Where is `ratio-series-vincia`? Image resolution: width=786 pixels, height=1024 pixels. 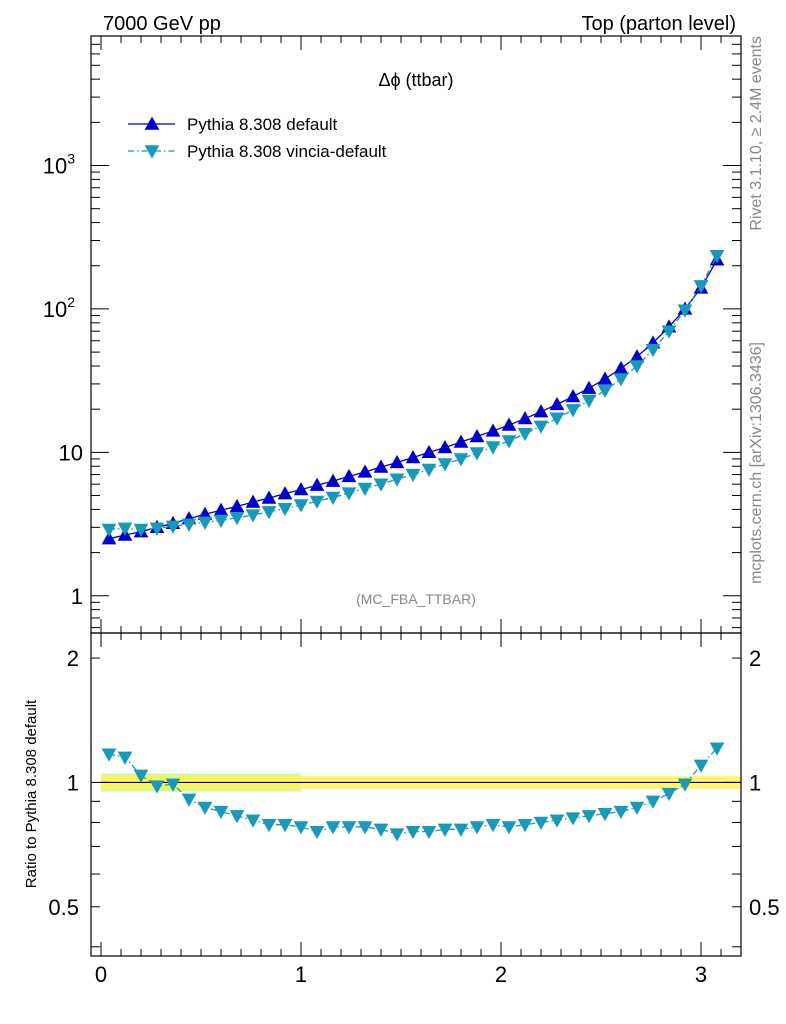 ratio-series-vincia is located at coordinates (413, 792).